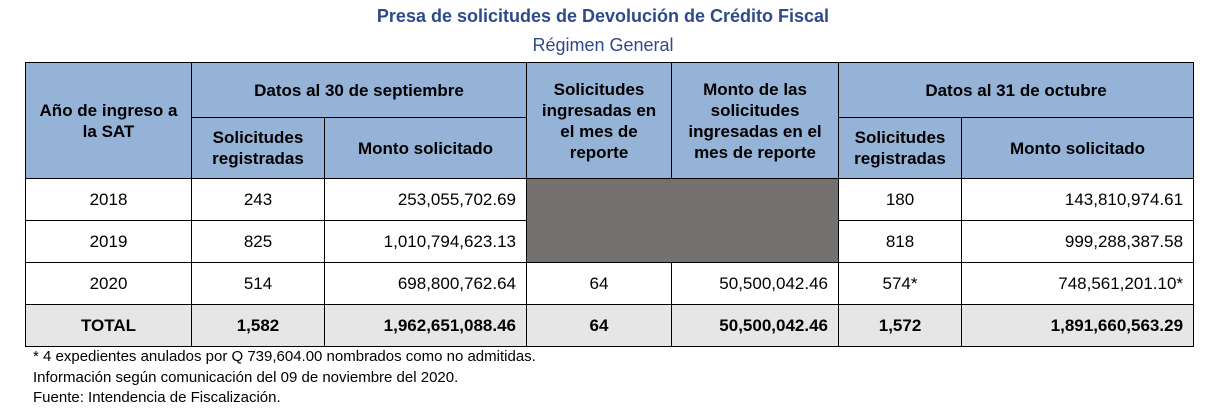 This screenshot has height=409, width=1206. Describe the element at coordinates (900, 241) in the screenshot. I see `cell-oct-count: 818` at that location.